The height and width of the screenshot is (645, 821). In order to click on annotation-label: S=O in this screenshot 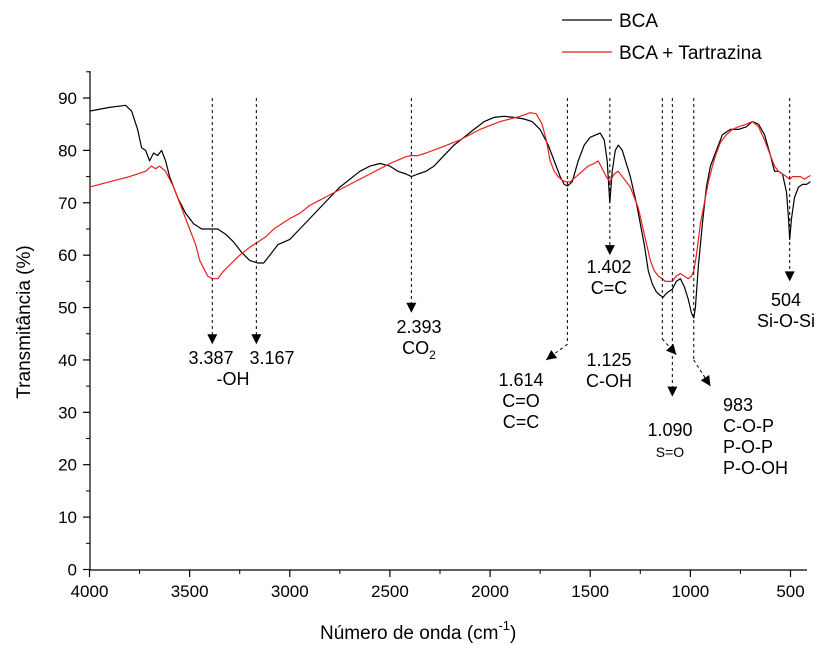, I will do `click(670, 452)`.